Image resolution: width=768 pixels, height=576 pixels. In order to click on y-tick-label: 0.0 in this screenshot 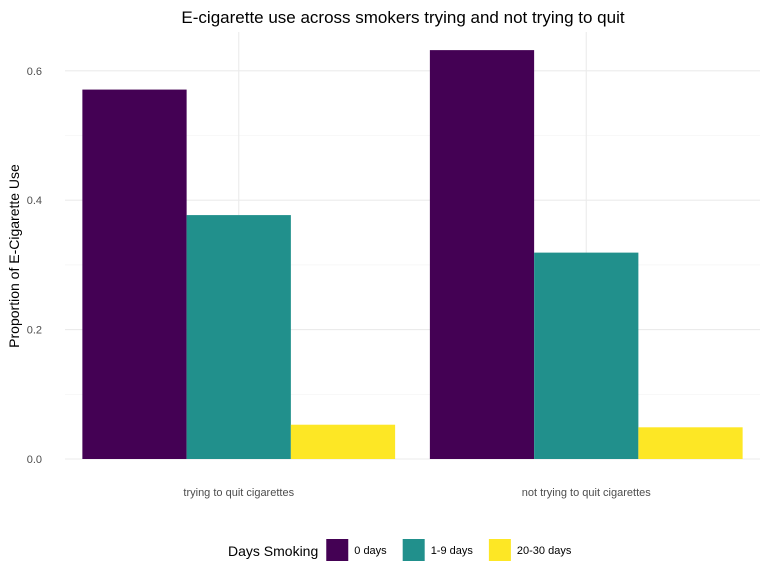, I will do `click(34, 460)`.